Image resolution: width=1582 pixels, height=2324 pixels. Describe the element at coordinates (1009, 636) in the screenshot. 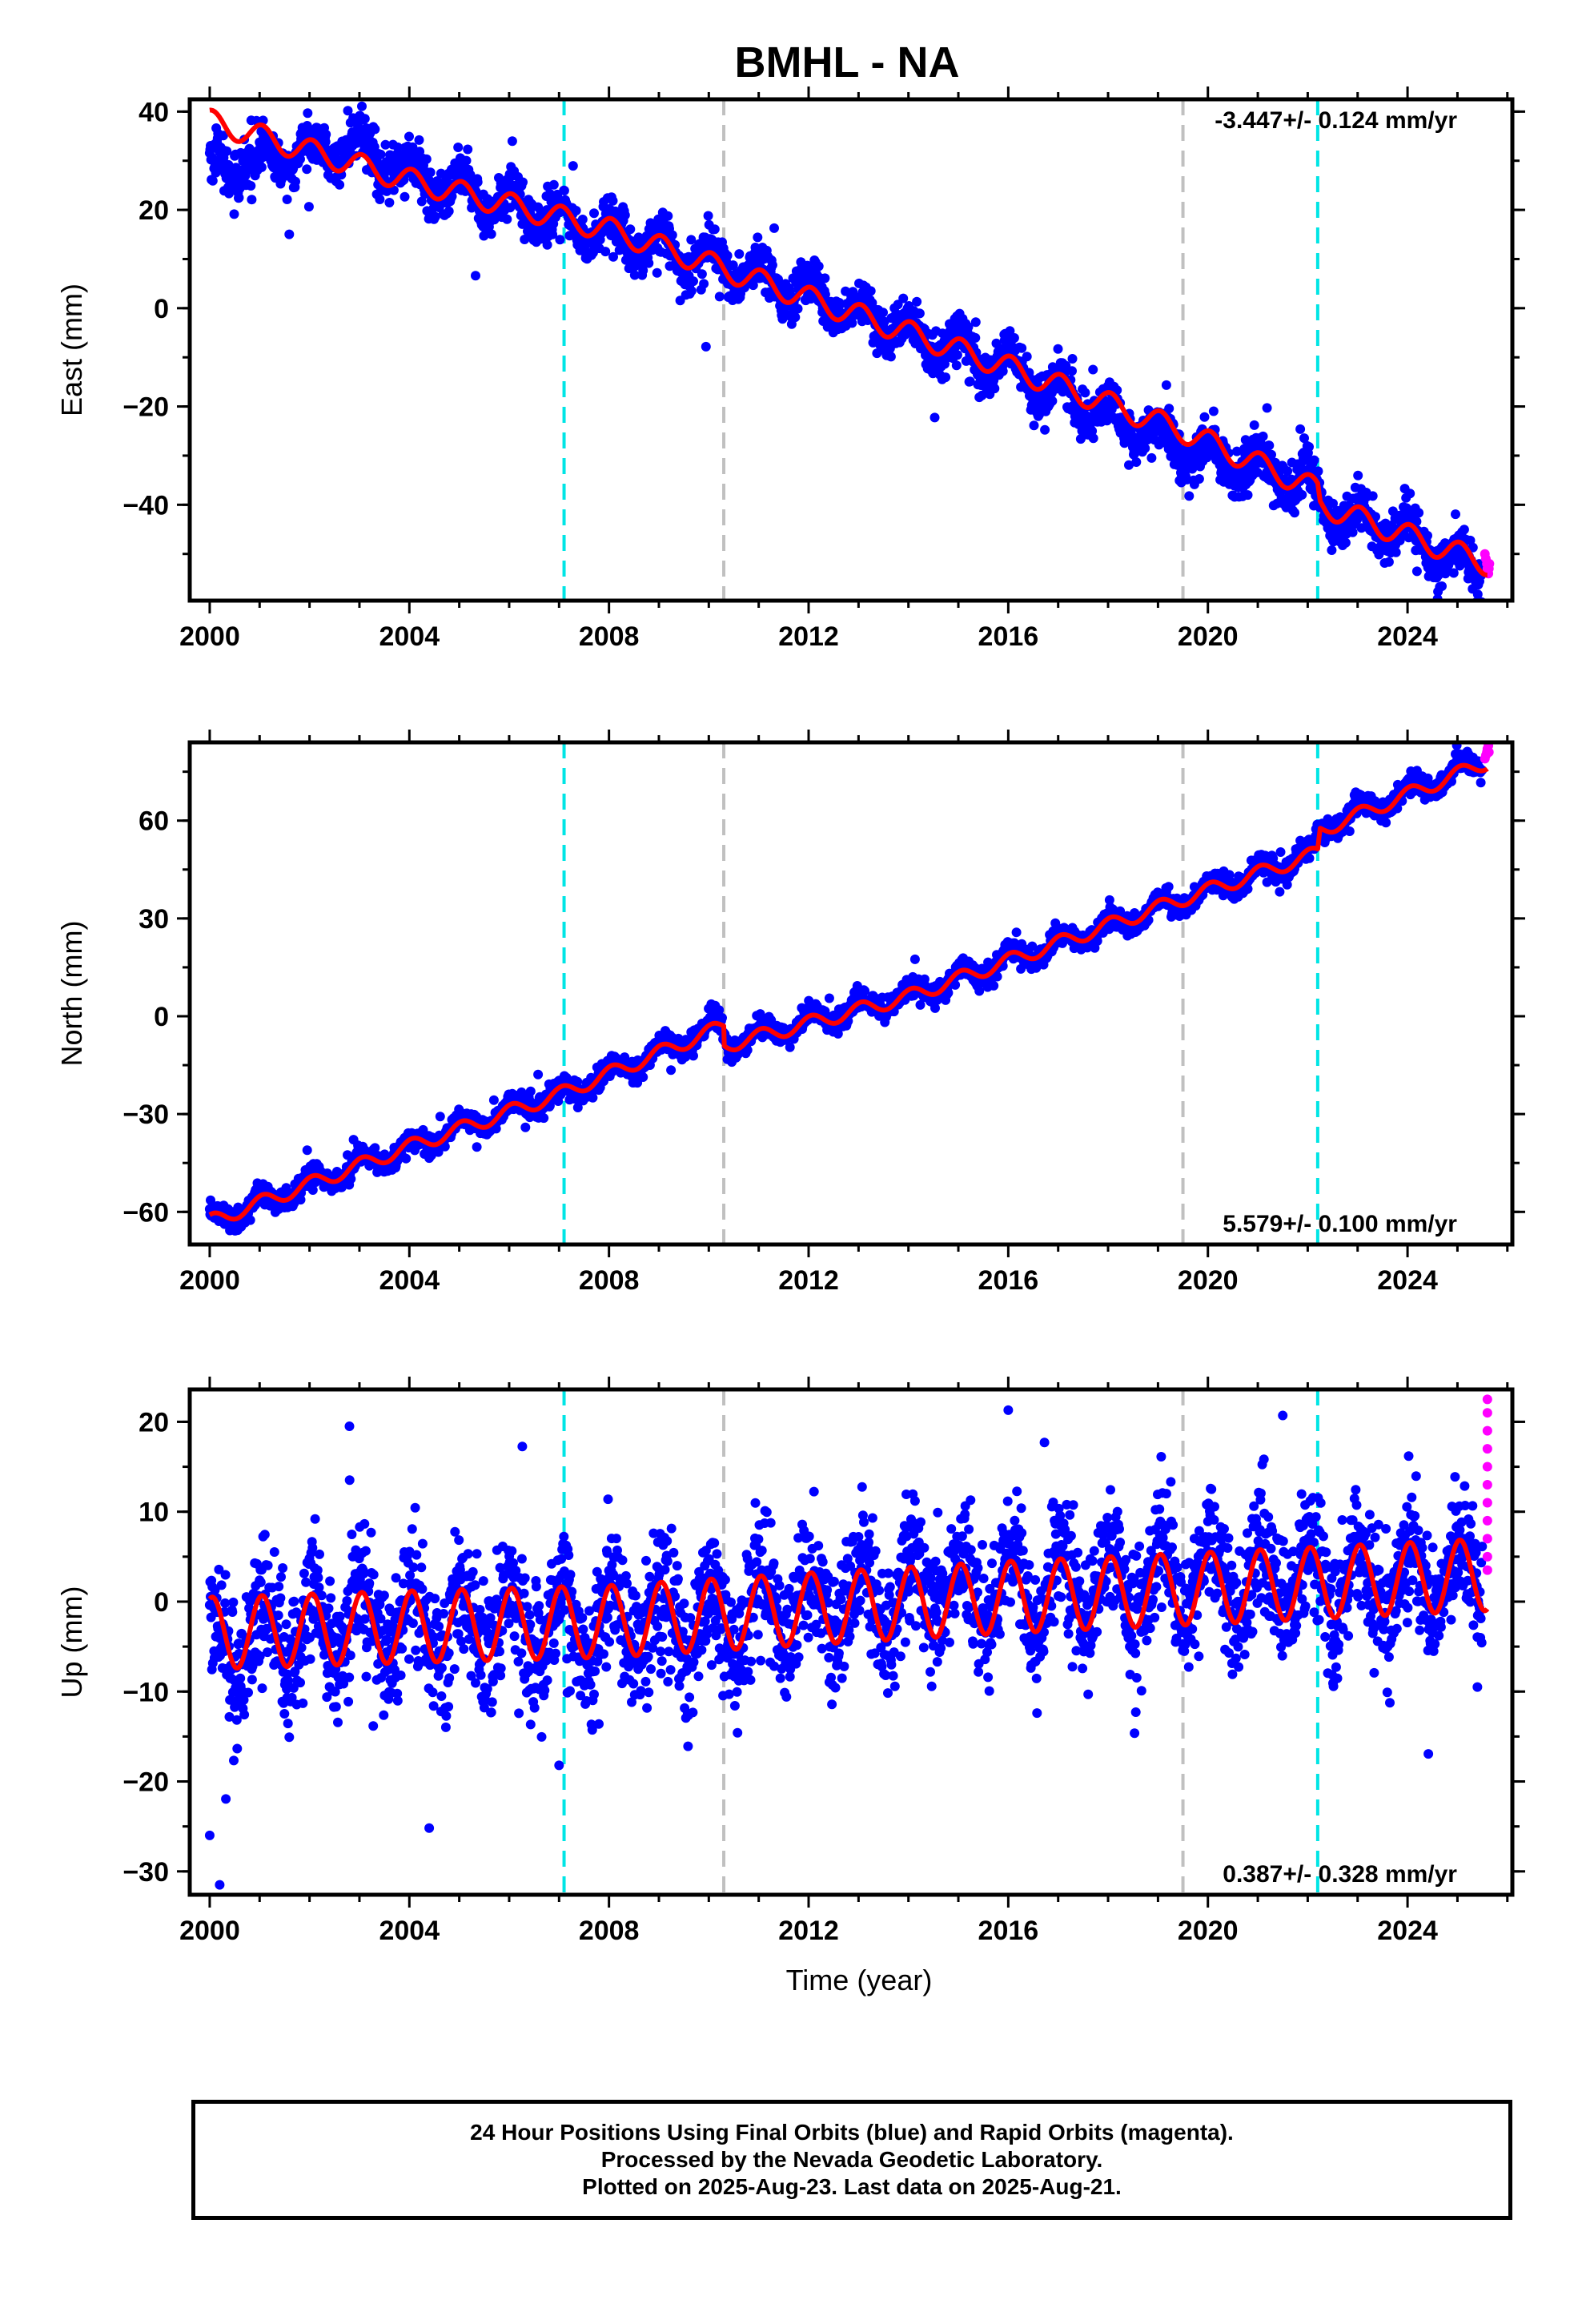

I see `x-tick-label: 2016` at that location.